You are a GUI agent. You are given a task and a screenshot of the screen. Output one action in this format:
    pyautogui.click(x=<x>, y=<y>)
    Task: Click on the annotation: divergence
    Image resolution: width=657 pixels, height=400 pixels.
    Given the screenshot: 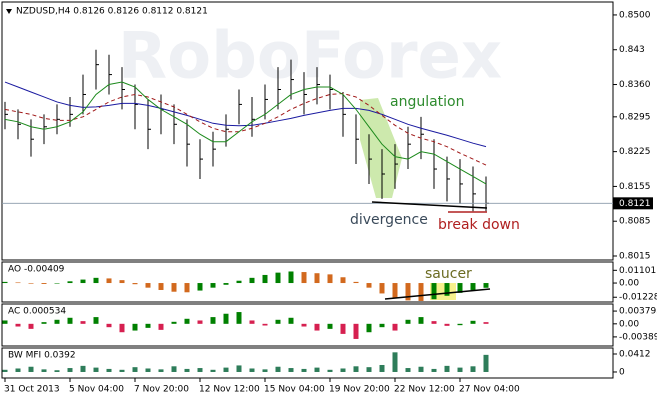 What is the action you would take?
    pyautogui.click(x=389, y=220)
    